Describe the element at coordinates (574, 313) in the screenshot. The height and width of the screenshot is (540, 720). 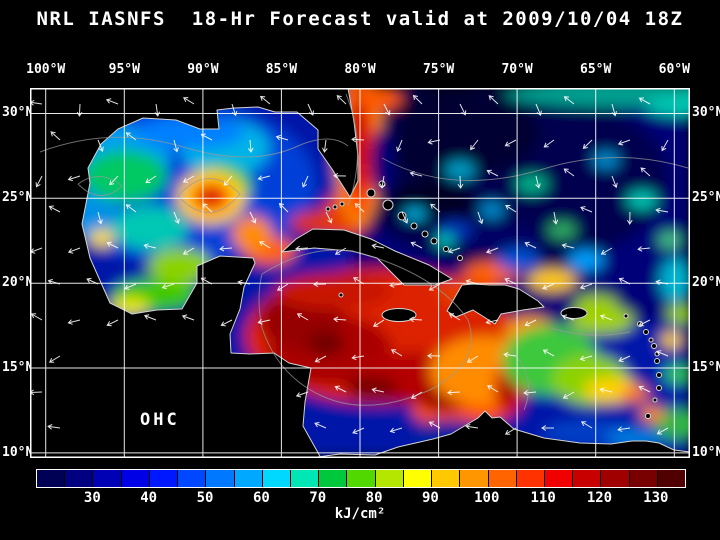
I see `puerto-rico` at that location.